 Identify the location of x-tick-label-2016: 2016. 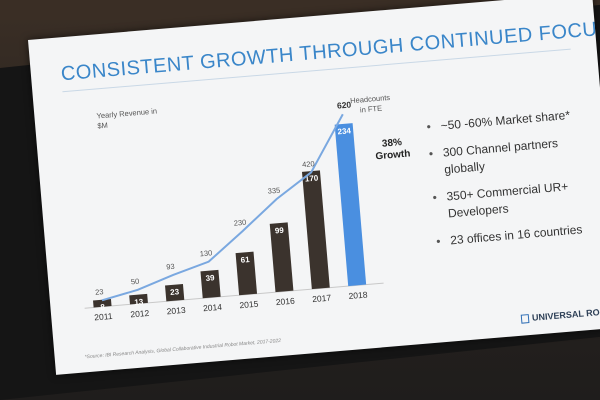
(285, 302).